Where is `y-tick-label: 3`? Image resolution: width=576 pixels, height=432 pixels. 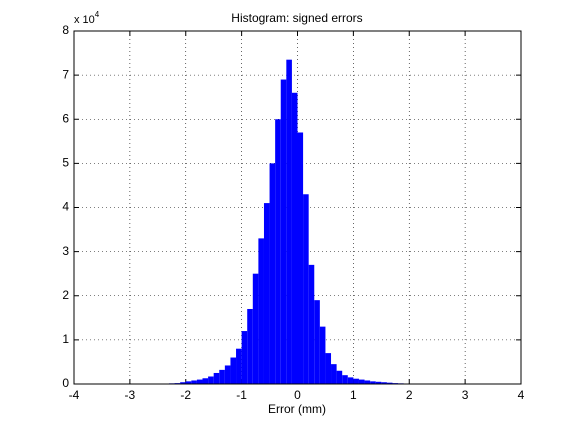 y-tick-label: 3 is located at coordinates (65, 251).